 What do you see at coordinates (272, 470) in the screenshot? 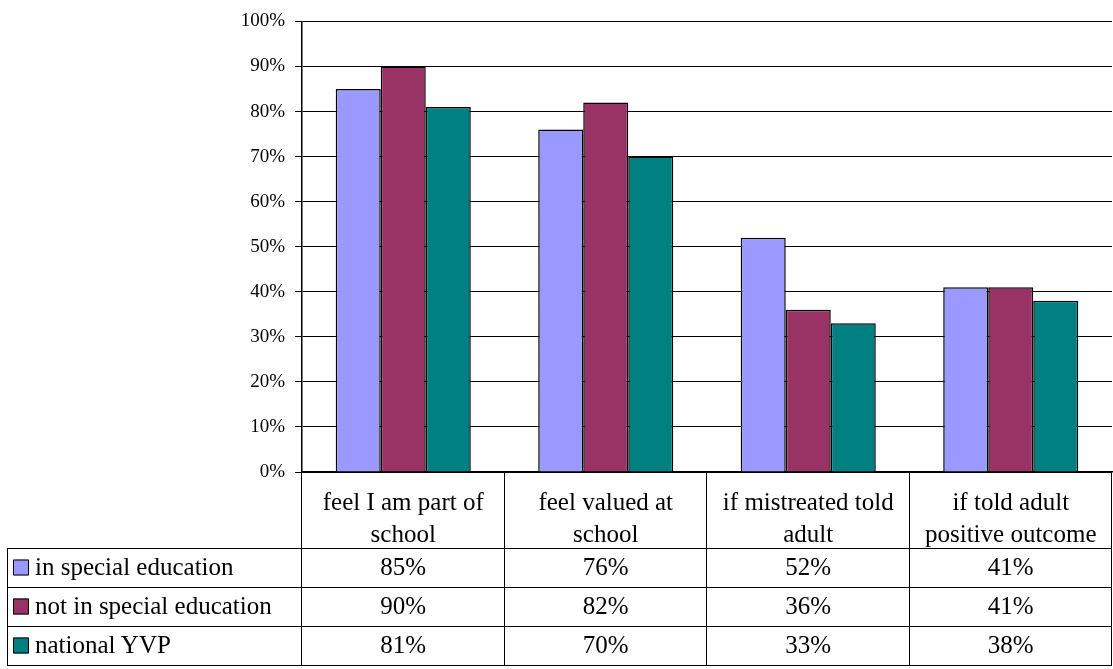
I see `y-tick-label: 0%` at bounding box center [272, 470].